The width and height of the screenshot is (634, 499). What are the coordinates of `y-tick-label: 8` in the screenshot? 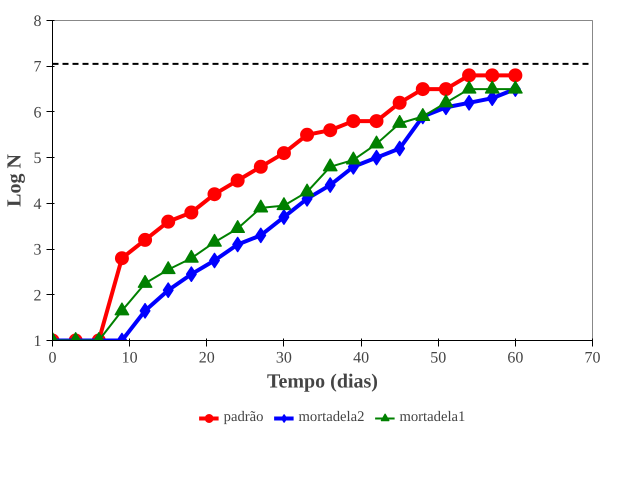 It's located at (38, 21).